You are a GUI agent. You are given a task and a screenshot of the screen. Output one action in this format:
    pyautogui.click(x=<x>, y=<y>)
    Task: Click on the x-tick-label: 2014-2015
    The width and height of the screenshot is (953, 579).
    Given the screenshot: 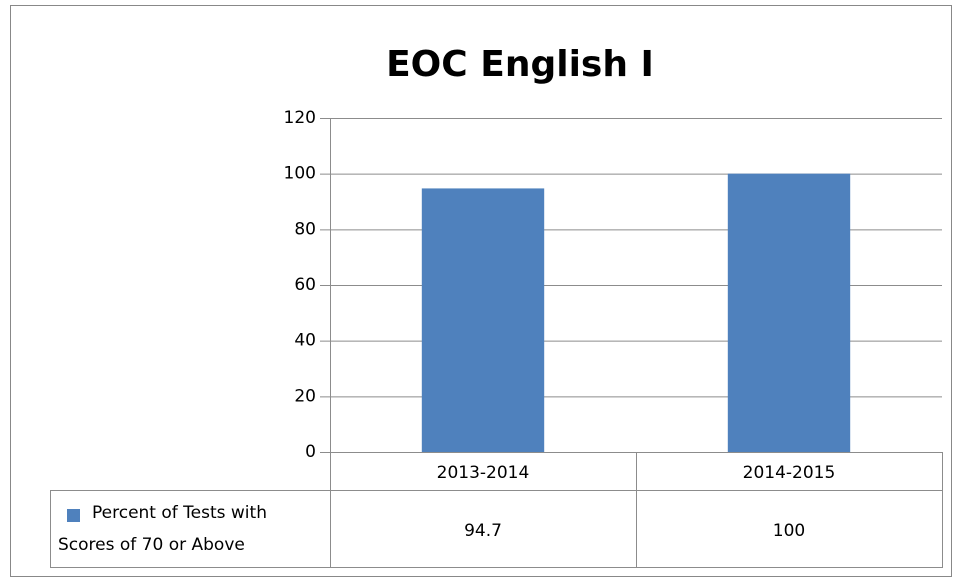 What is the action you would take?
    pyautogui.click(x=789, y=473)
    